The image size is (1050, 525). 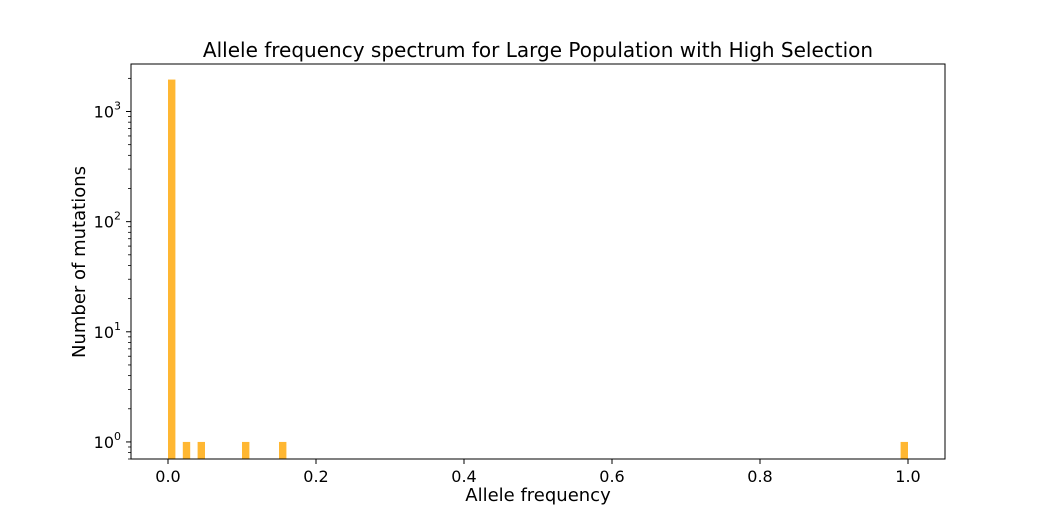 I want to click on y-axis: 10⁰ 10¹ 10² 10³, so click(x=112, y=268).